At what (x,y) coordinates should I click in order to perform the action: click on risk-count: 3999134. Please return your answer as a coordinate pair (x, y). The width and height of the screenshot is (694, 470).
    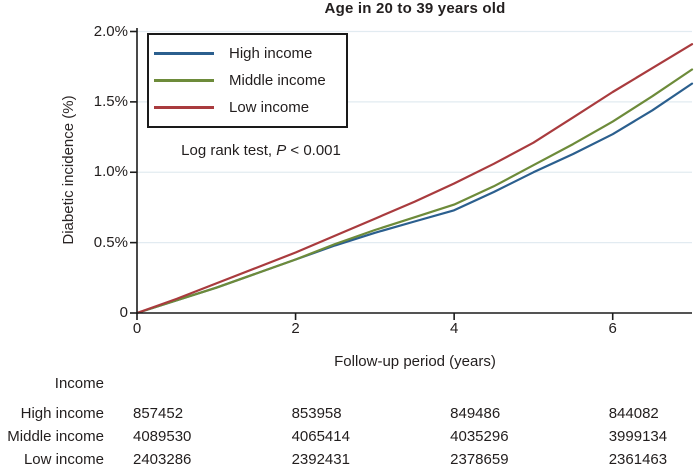
    Looking at the image, I should click on (638, 436).